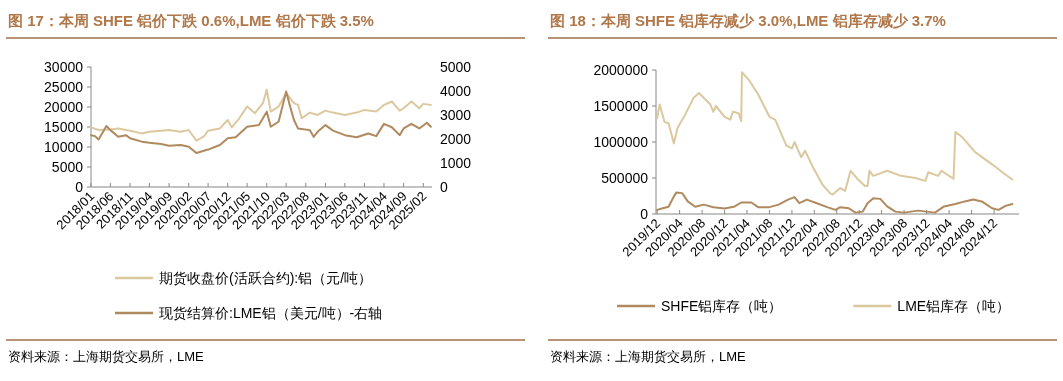 The width and height of the screenshot is (1063, 381). Describe the element at coordinates (456, 139) in the screenshot. I see `y2-tick-label: 2000` at that location.